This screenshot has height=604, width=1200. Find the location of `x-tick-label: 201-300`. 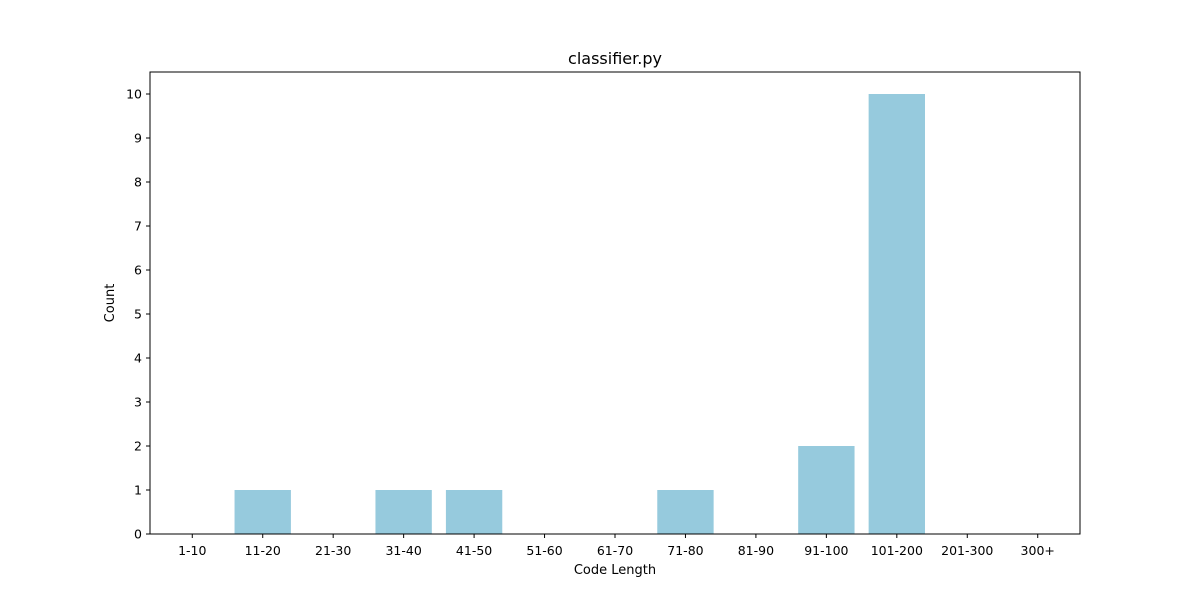

x-tick-label: 201-300 is located at coordinates (967, 550).